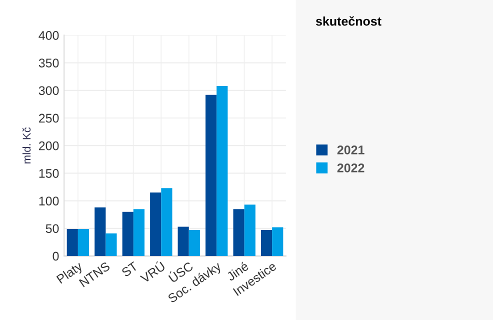  What do you see at coordinates (48, 91) in the screenshot?
I see `y-tick-label: 300` at bounding box center [48, 91].